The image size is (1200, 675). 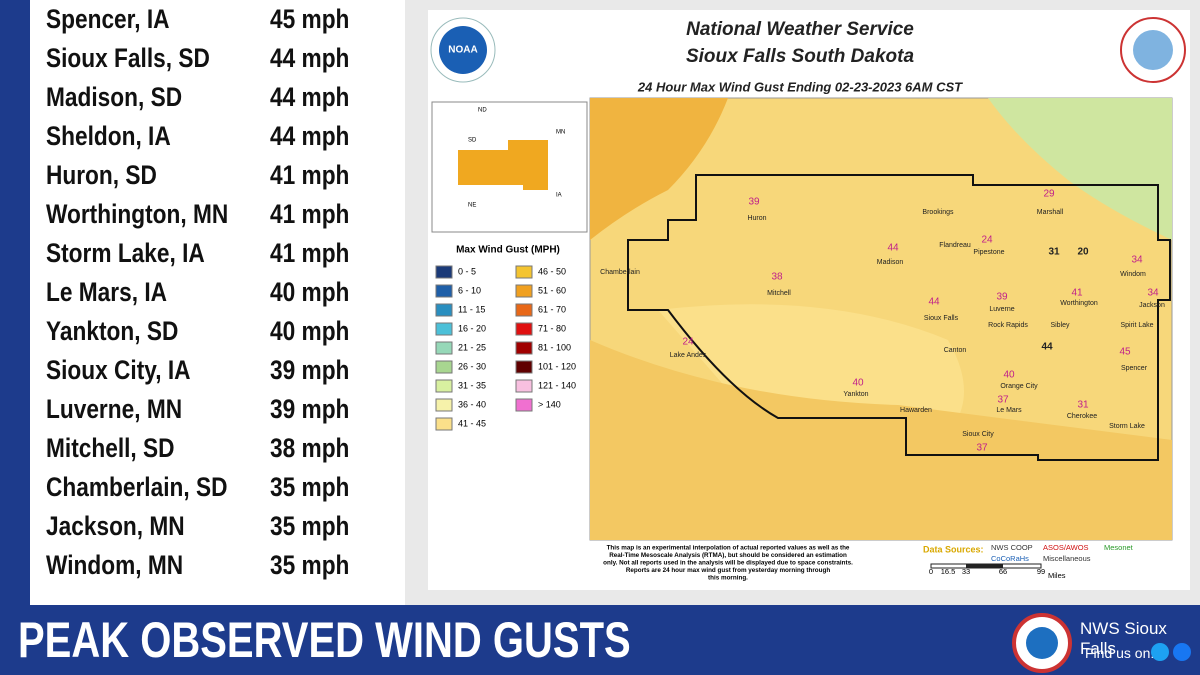 What do you see at coordinates (728, 578) in the screenshot?
I see `disclaimer-line: this morning.` at bounding box center [728, 578].